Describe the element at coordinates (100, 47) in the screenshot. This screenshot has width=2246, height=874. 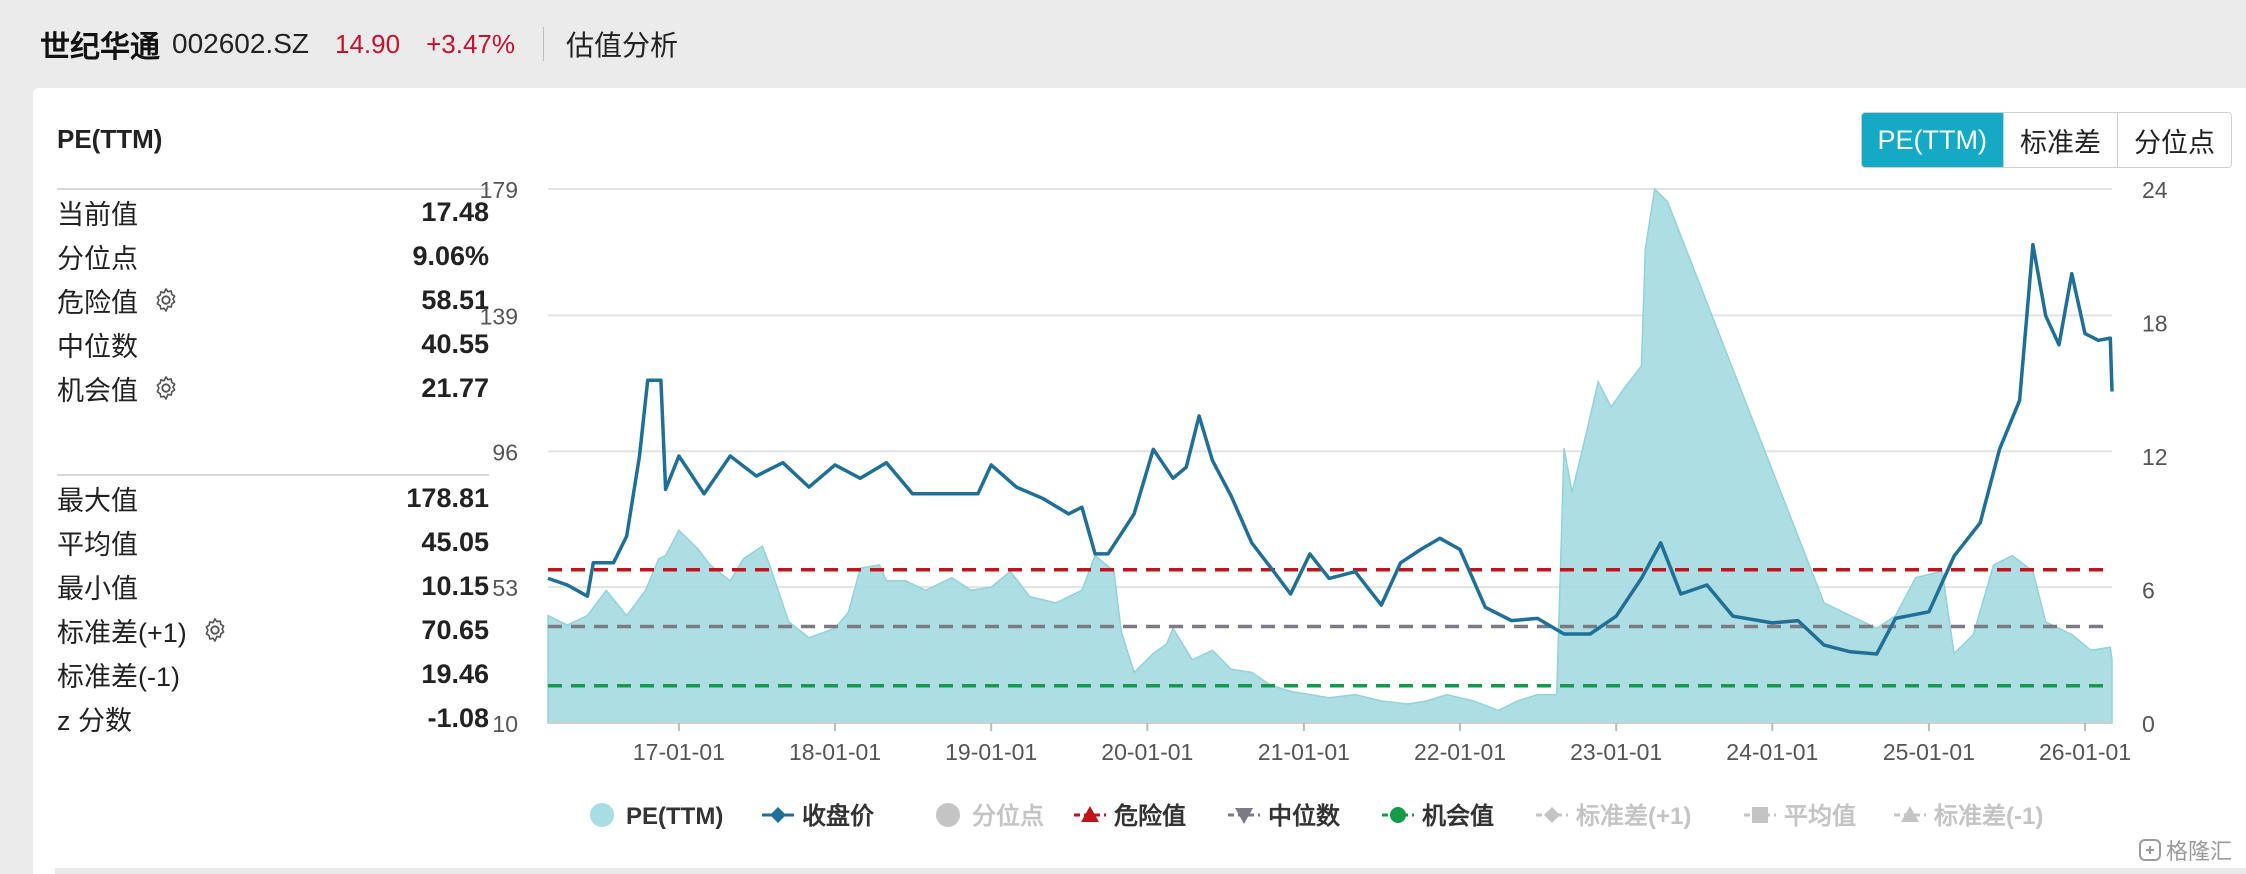
I see `stock-name: 世纪华通` at that location.